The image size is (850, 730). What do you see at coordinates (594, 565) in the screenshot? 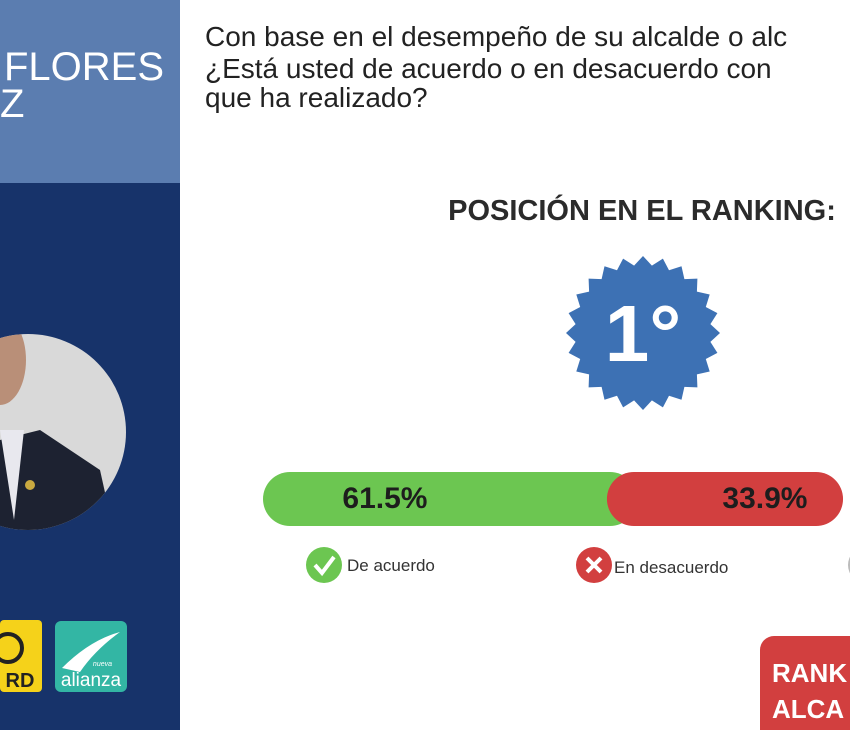
I see `cross` at bounding box center [594, 565].